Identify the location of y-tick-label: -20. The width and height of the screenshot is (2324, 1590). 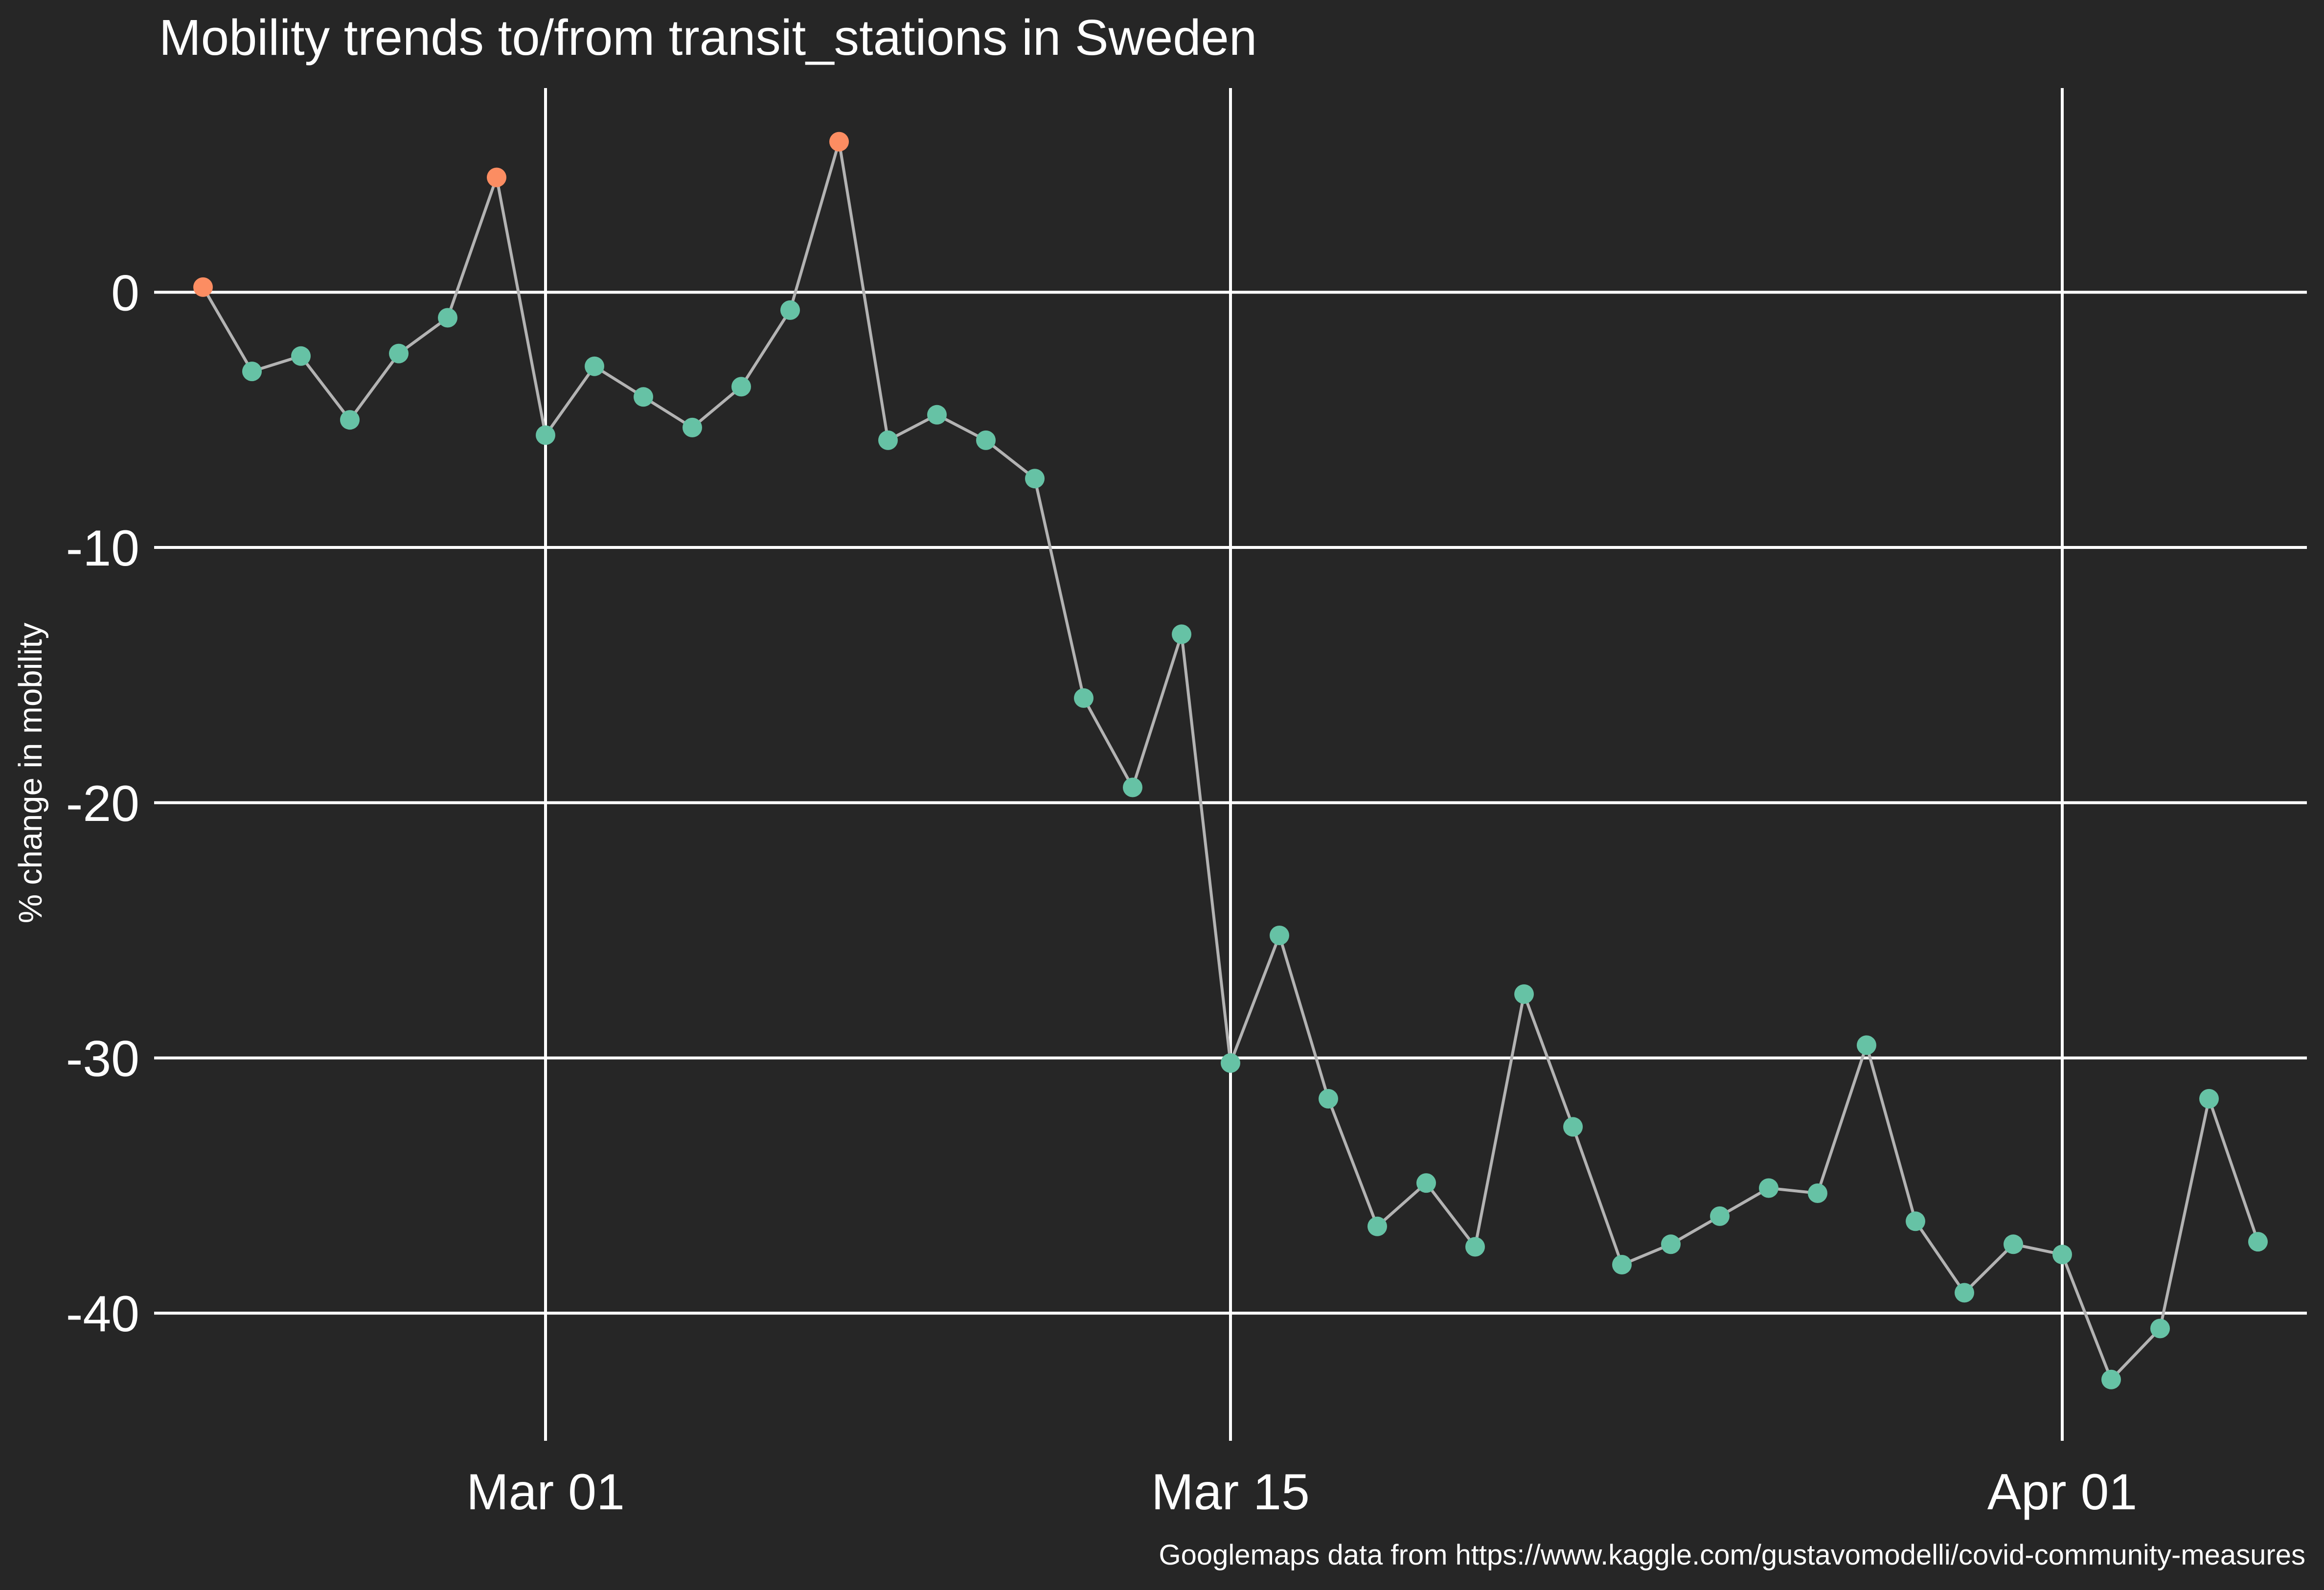
(102, 804).